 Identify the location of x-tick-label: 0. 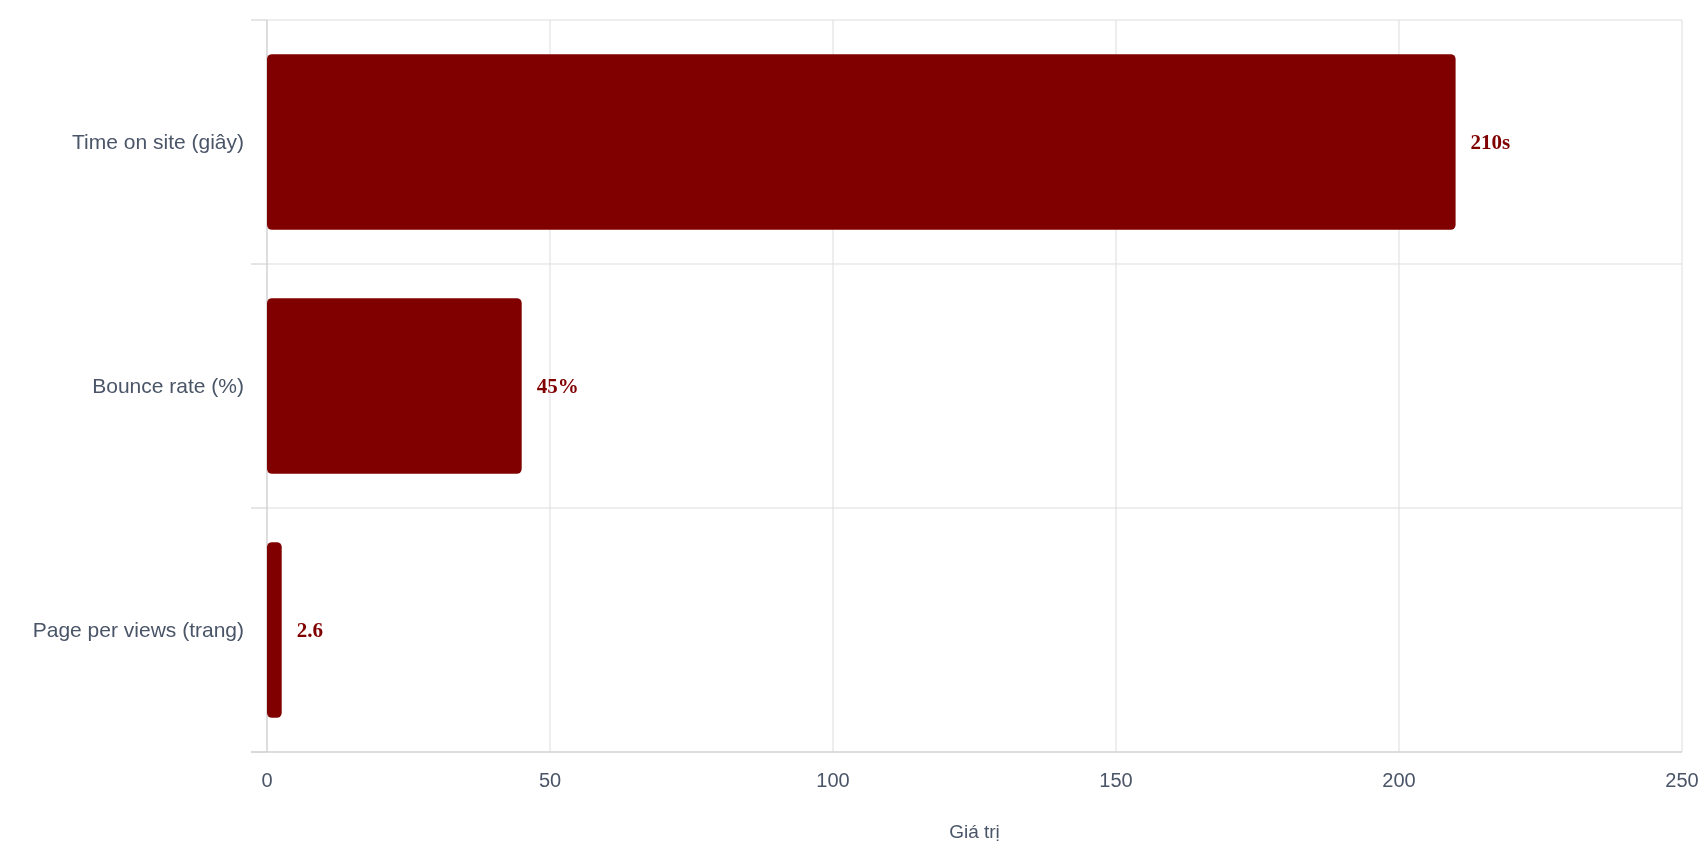
(267, 780).